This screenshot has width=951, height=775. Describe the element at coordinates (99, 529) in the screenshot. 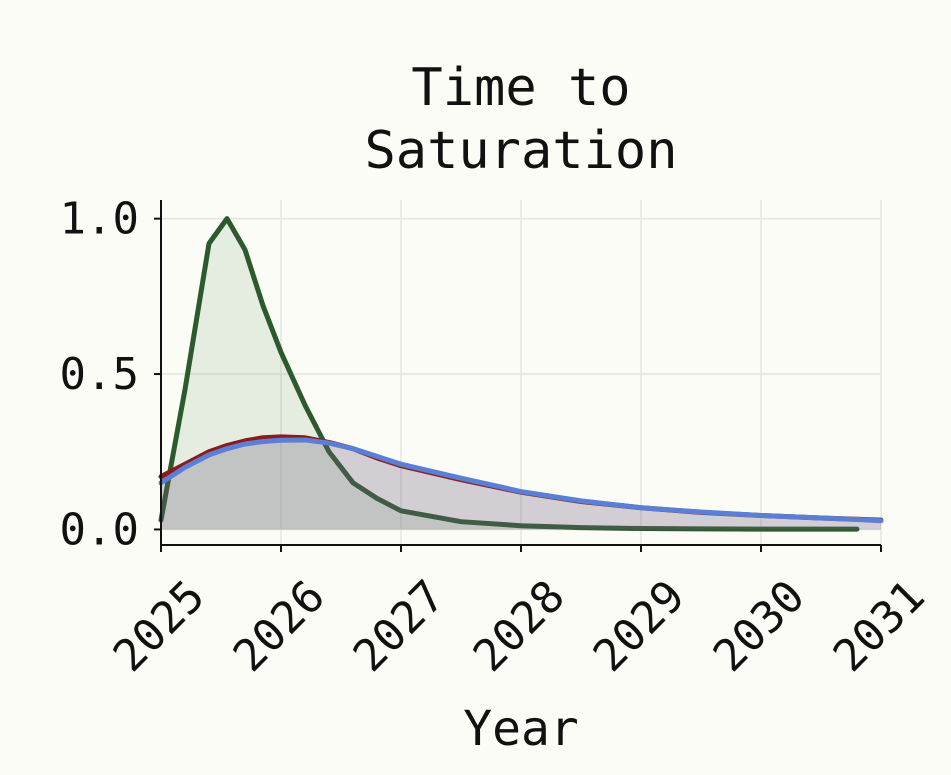

I see `y-tick-label: 0.0` at that location.